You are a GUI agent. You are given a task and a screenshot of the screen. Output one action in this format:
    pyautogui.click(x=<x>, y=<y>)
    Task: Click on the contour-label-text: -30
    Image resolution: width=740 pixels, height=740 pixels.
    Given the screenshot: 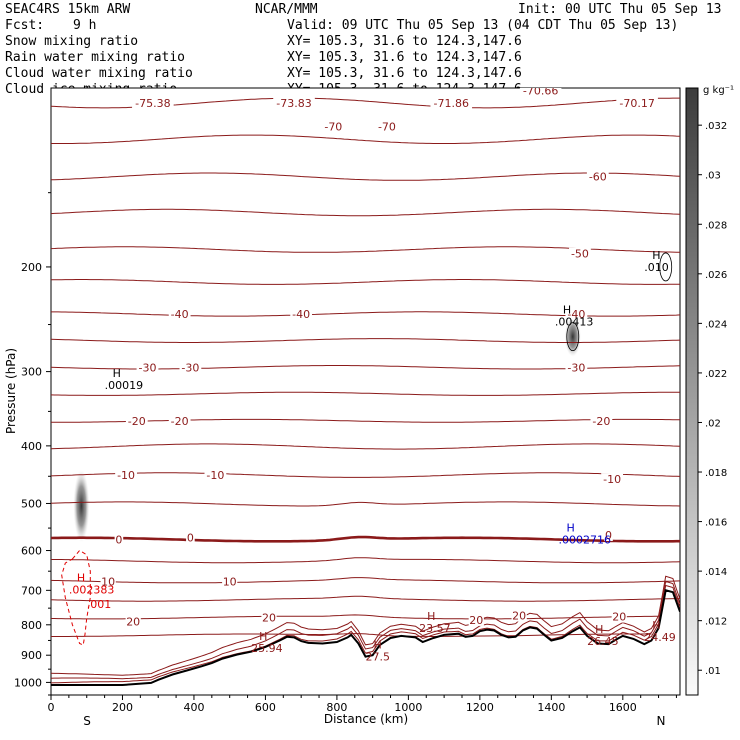 What is the action you would take?
    pyautogui.click(x=148, y=367)
    